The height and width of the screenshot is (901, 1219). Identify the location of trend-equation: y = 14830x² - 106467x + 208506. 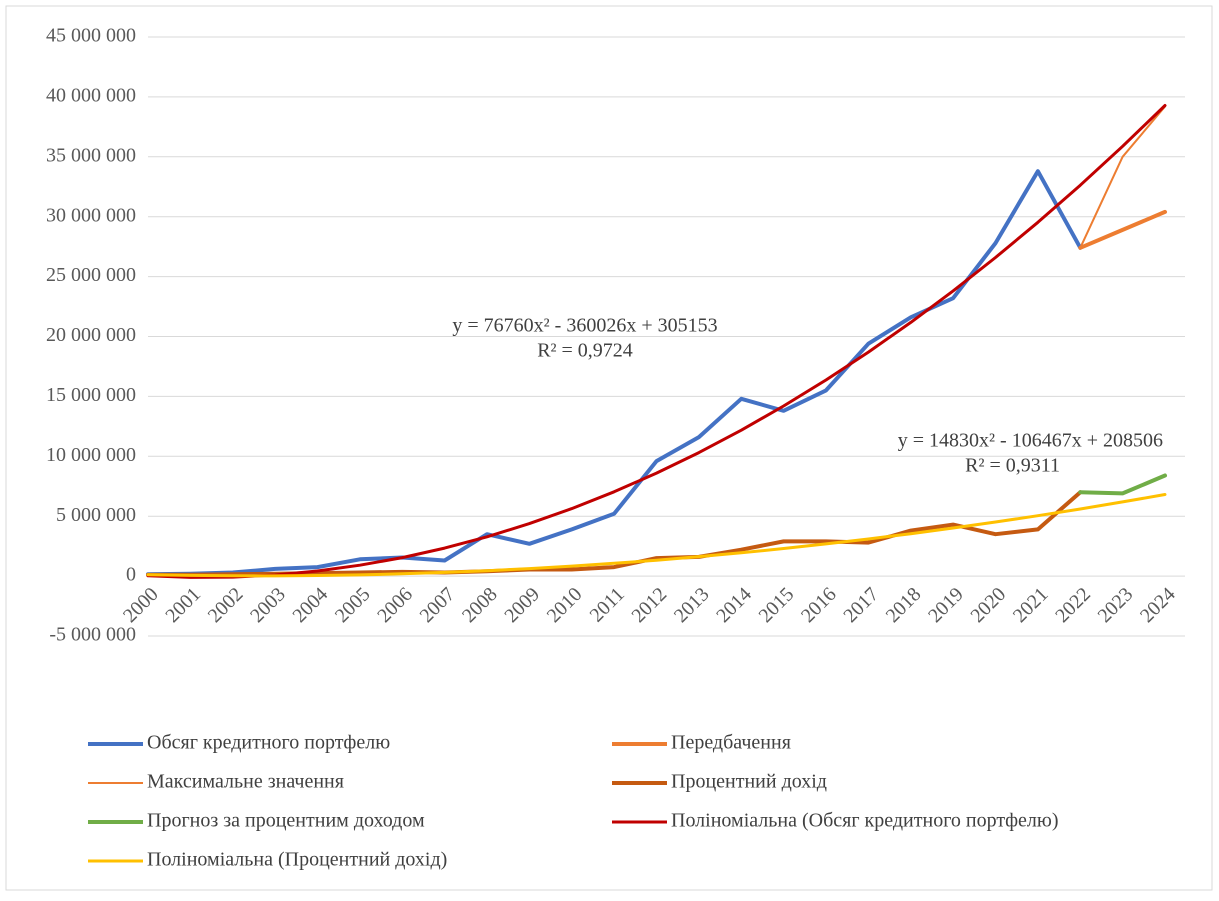
(1030, 441).